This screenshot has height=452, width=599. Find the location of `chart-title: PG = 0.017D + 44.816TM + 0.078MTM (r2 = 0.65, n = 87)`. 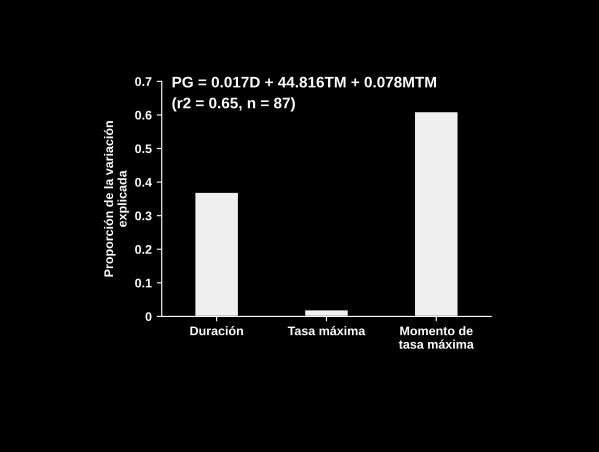

chart-title: PG = 0.017D + 44.816TM + 0.078MTM (r2 = 0.65, n = 87) is located at coordinates (304, 94).